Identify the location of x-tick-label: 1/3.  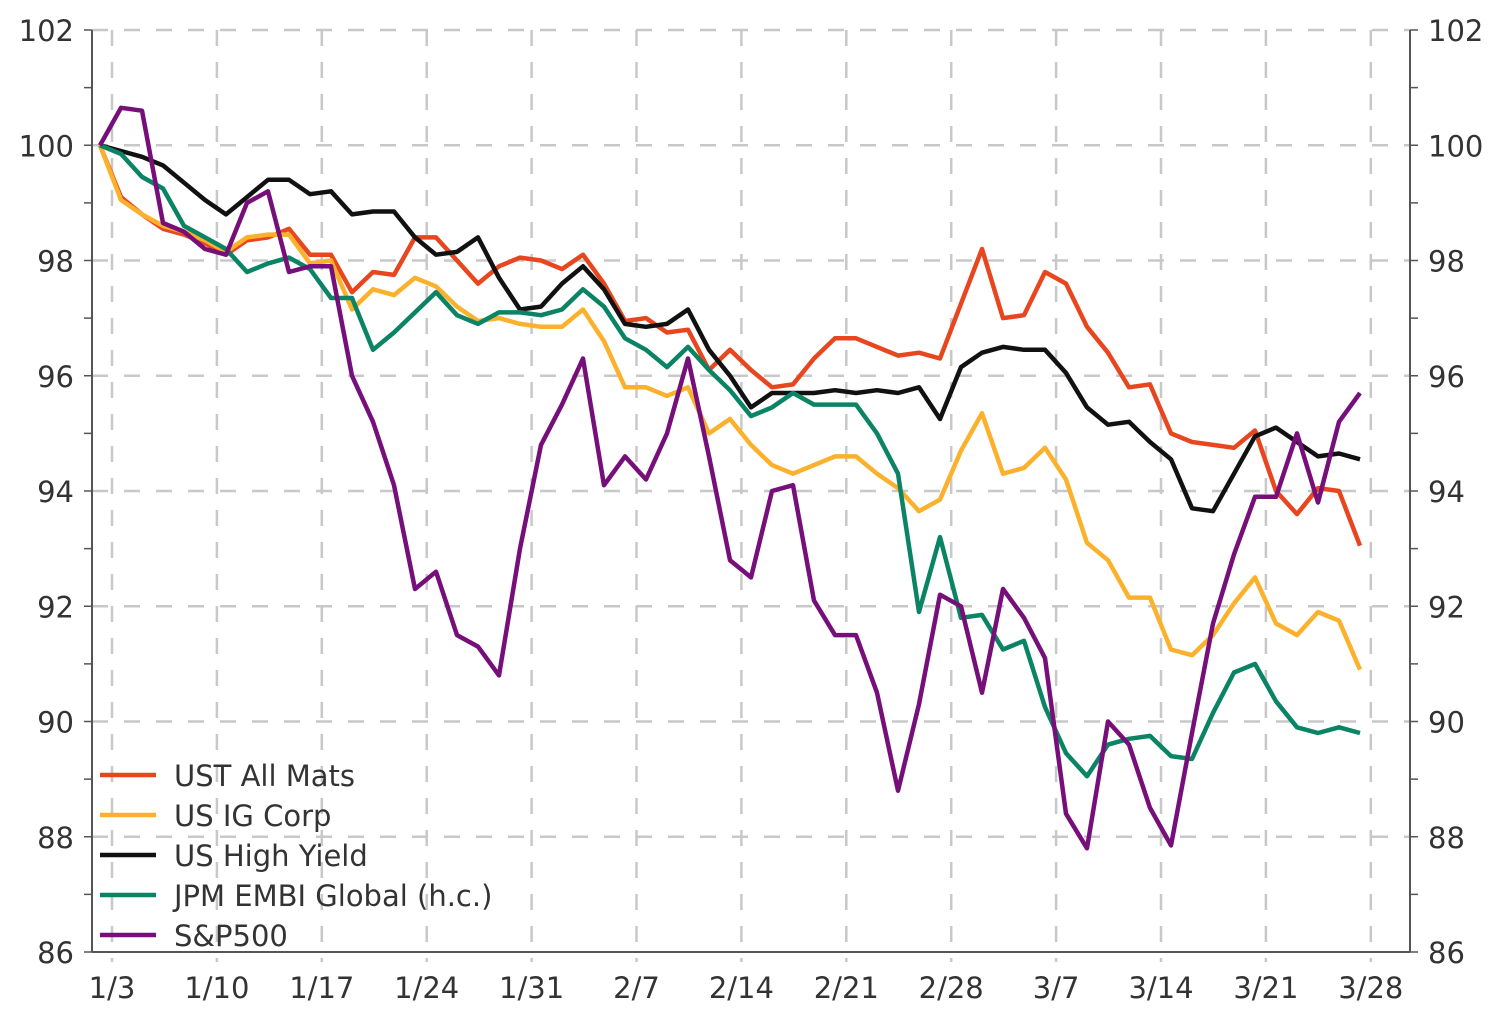
(112, 988).